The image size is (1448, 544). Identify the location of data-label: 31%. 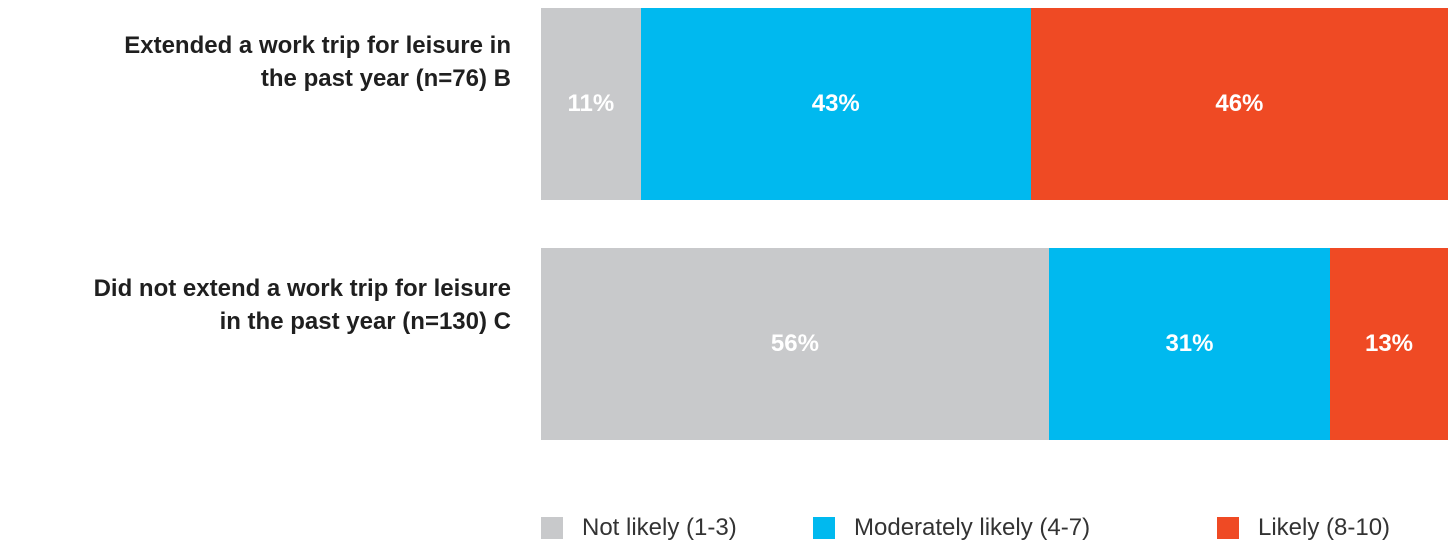
(1189, 343).